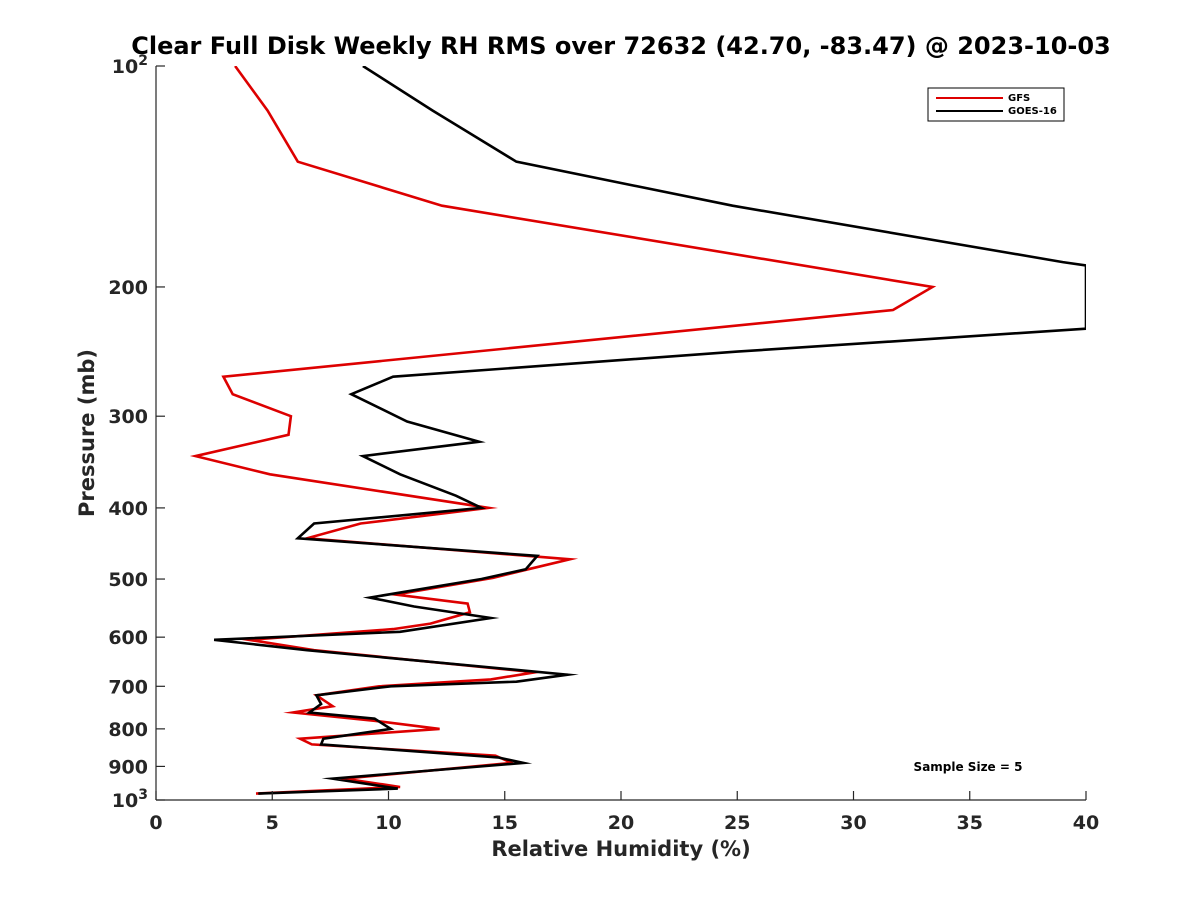 The height and width of the screenshot is (900, 1200). Describe the element at coordinates (737, 823) in the screenshot. I see `x-tick-label: 25` at that location.